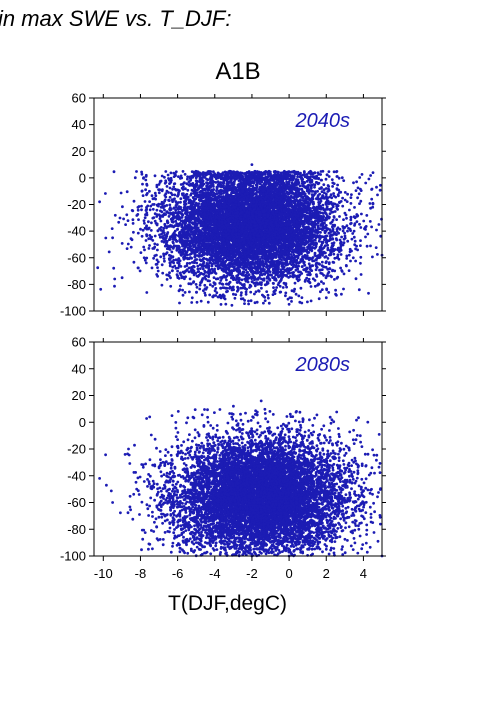 The image size is (501, 709). Describe the element at coordinates (238, 71) in the screenshot. I see `panel-title: A1B` at that location.